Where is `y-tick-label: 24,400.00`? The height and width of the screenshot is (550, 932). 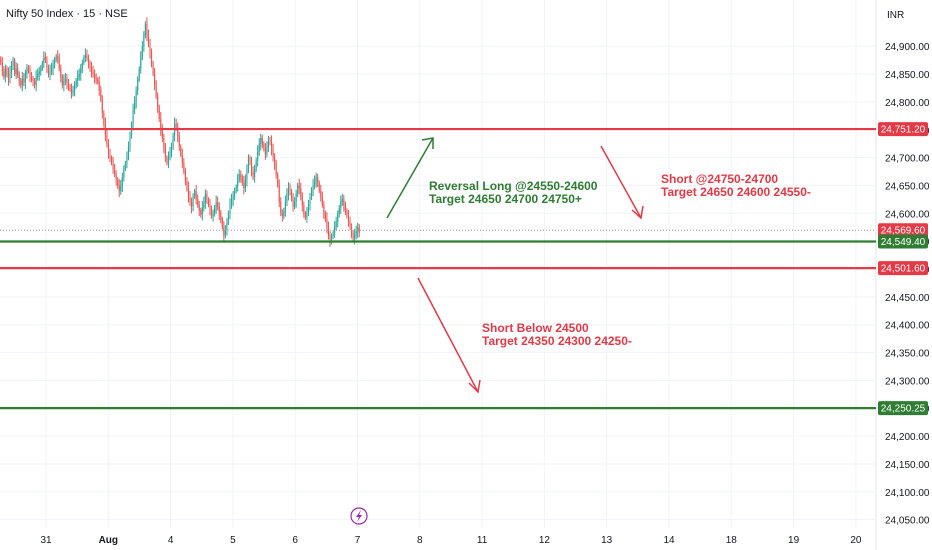 y-tick-label: 24,400.00 is located at coordinates (907, 326).